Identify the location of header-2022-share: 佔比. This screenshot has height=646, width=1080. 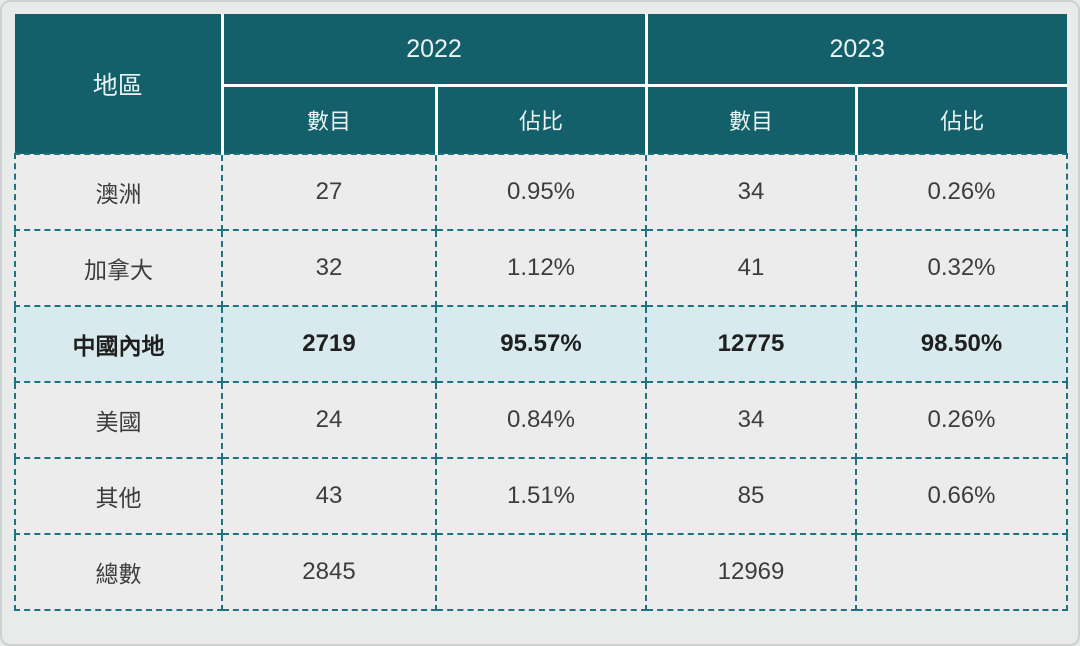
(541, 119).